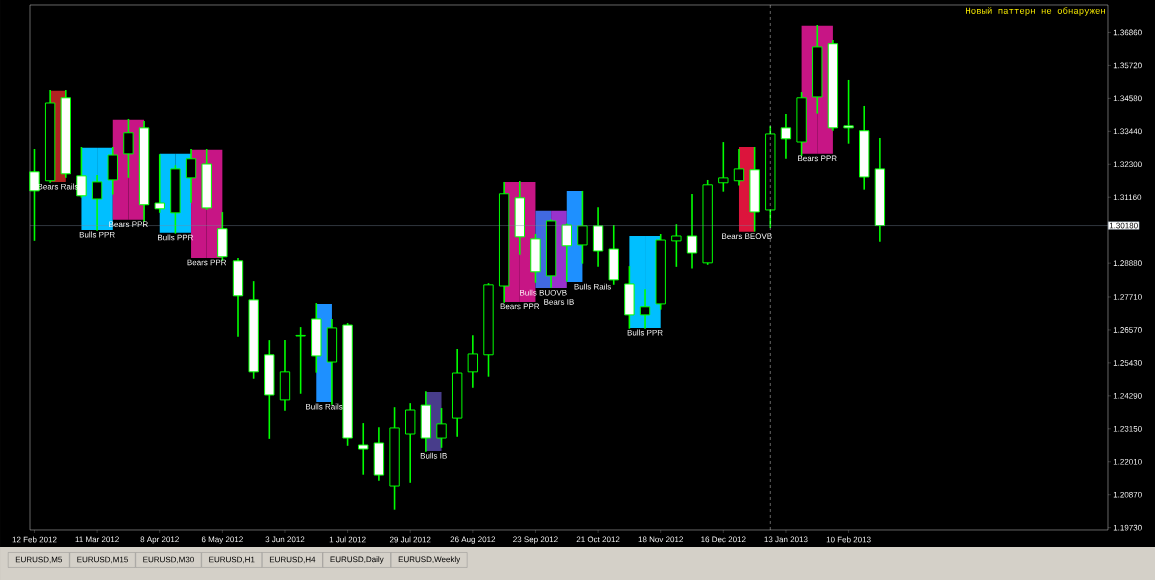 This screenshot has height=580, width=1155. What do you see at coordinates (786, 539) in the screenshot?
I see `x-tick-label: 13 Jan 2013` at bounding box center [786, 539].